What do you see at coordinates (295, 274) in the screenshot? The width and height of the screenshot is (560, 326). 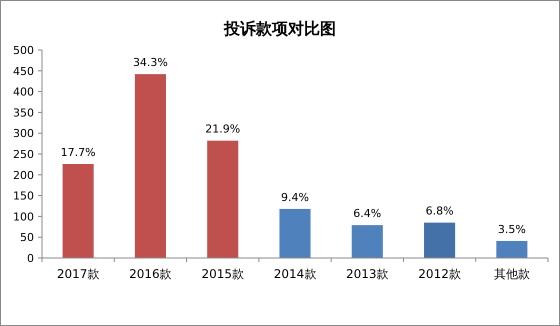 I see `x-tick-label: 2014款` at bounding box center [295, 274].